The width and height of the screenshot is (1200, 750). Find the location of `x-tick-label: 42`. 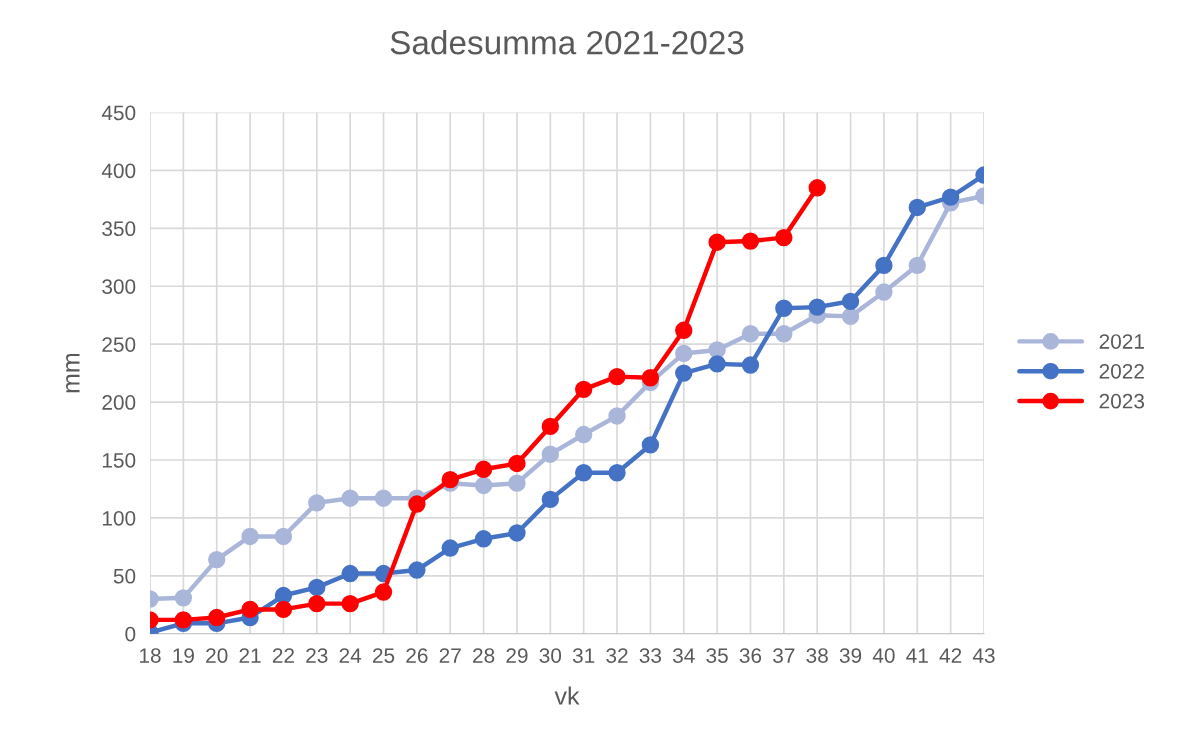

x-tick-label: 42 is located at coordinates (950, 655).